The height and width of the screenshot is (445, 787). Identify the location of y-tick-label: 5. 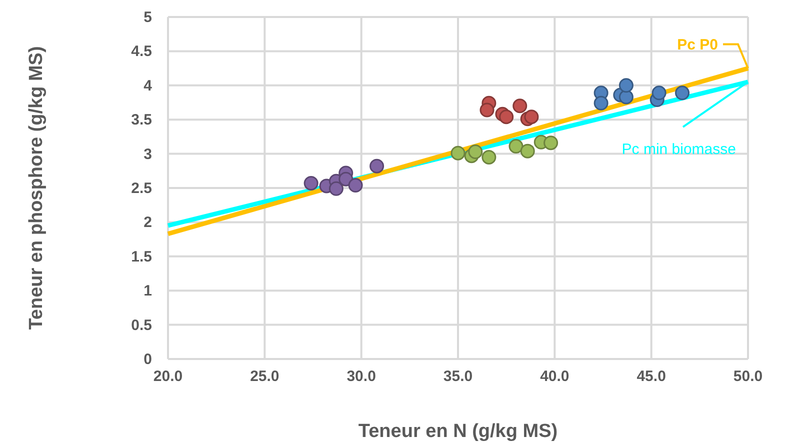
(148, 17).